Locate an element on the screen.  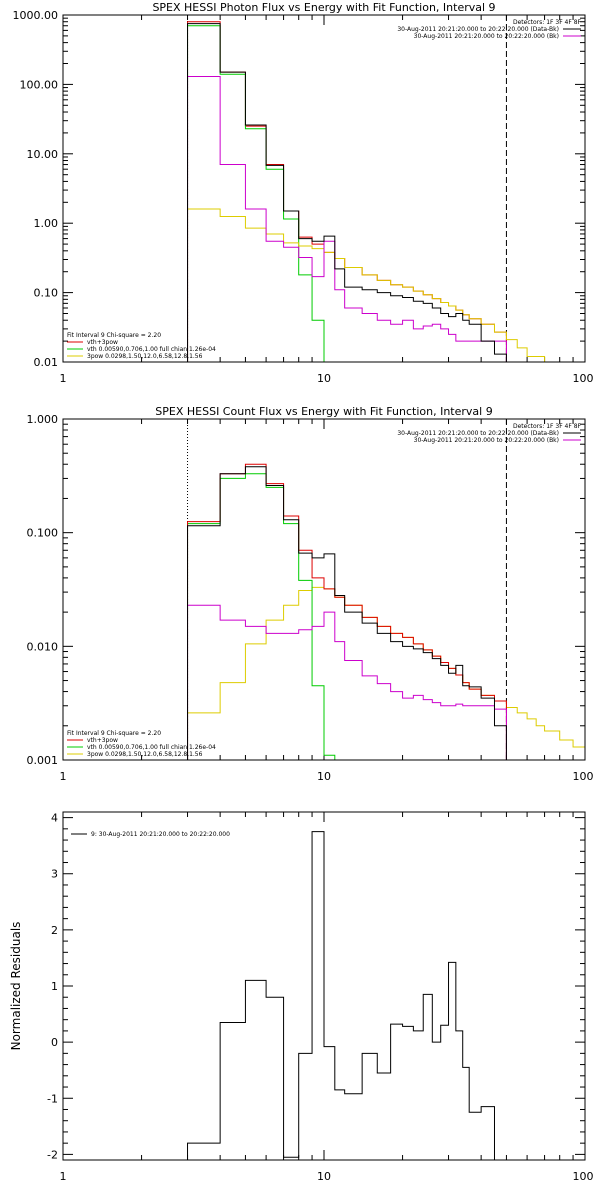
series-vth-line is located at coordinates (261, 616).